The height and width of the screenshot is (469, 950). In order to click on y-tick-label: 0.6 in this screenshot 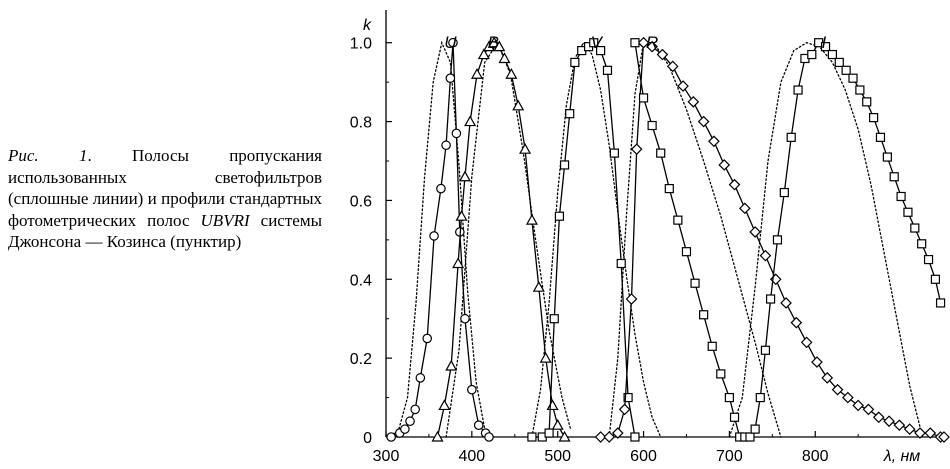, I will do `click(361, 201)`.